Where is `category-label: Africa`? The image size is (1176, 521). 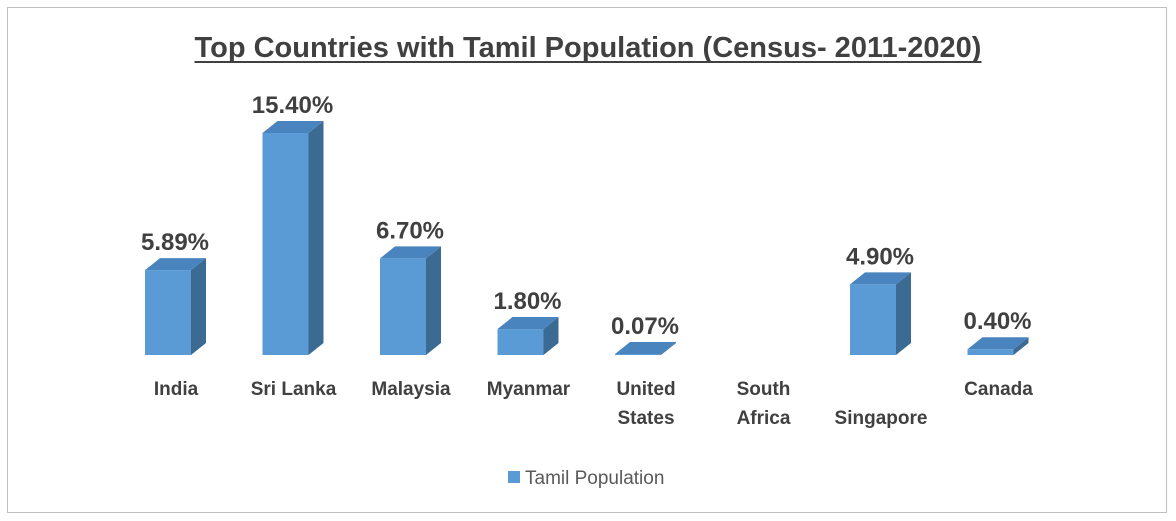 category-label: Africa is located at coordinates (764, 418).